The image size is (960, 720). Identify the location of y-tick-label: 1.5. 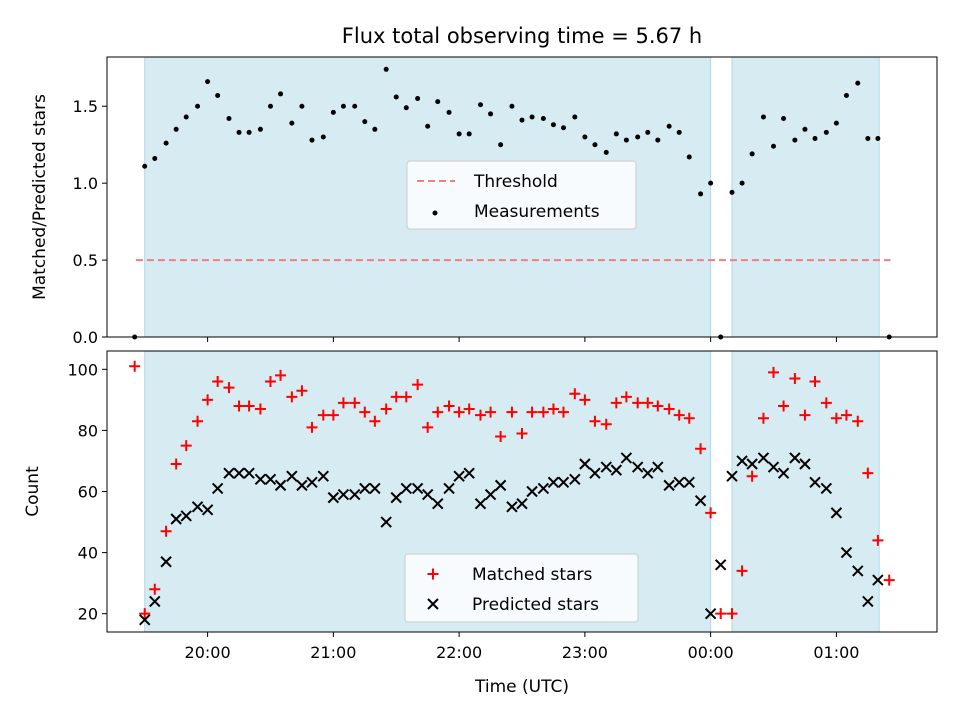
(85, 106).